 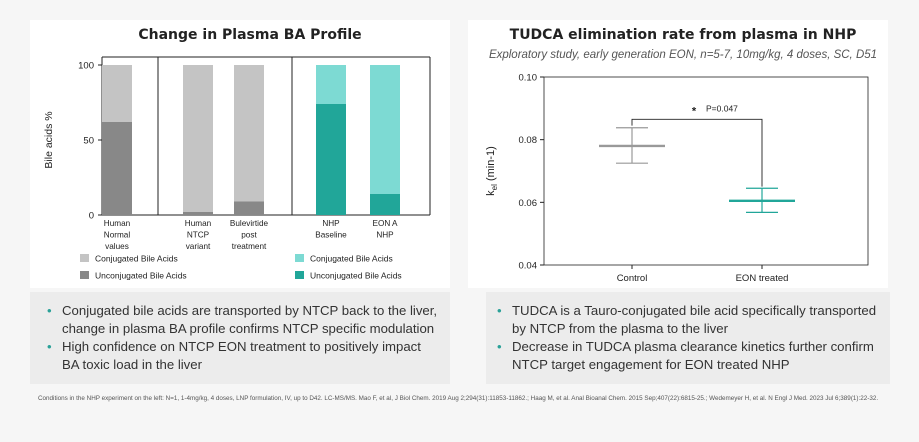 What do you see at coordinates (491, 193) in the screenshot?
I see `y-axis-label-main: k` at bounding box center [491, 193].